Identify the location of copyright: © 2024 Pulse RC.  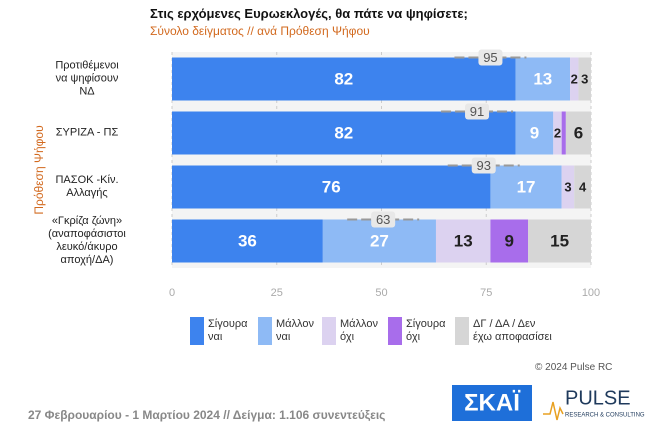
(574, 367).